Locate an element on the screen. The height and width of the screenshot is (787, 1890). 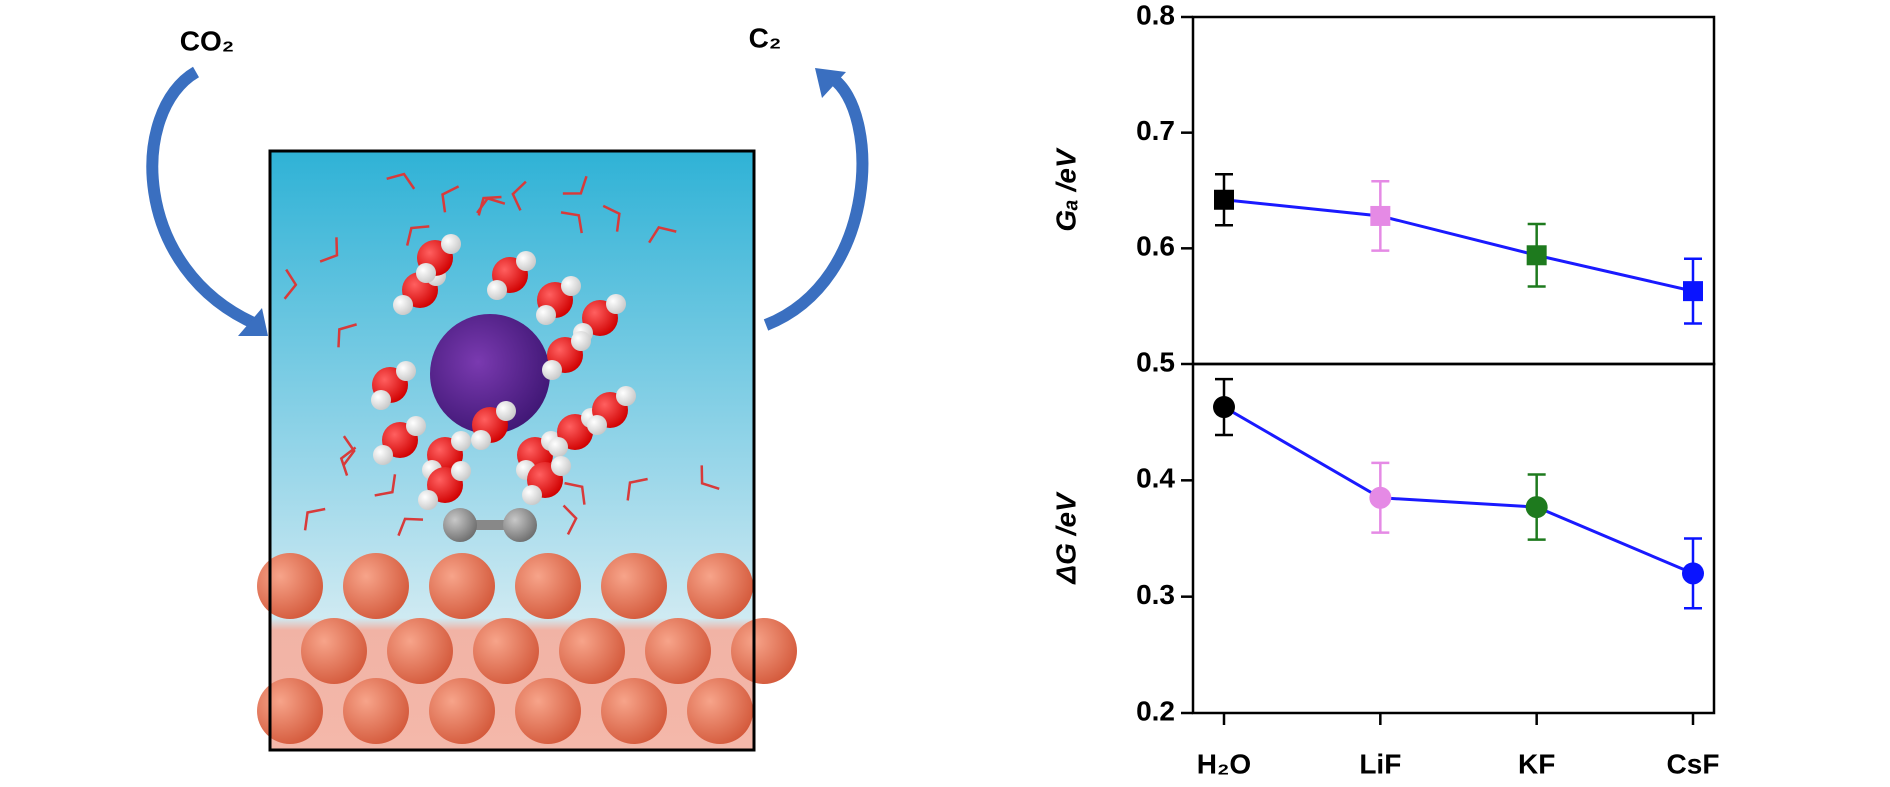
product-label: C₂ is located at coordinates (765, 37).